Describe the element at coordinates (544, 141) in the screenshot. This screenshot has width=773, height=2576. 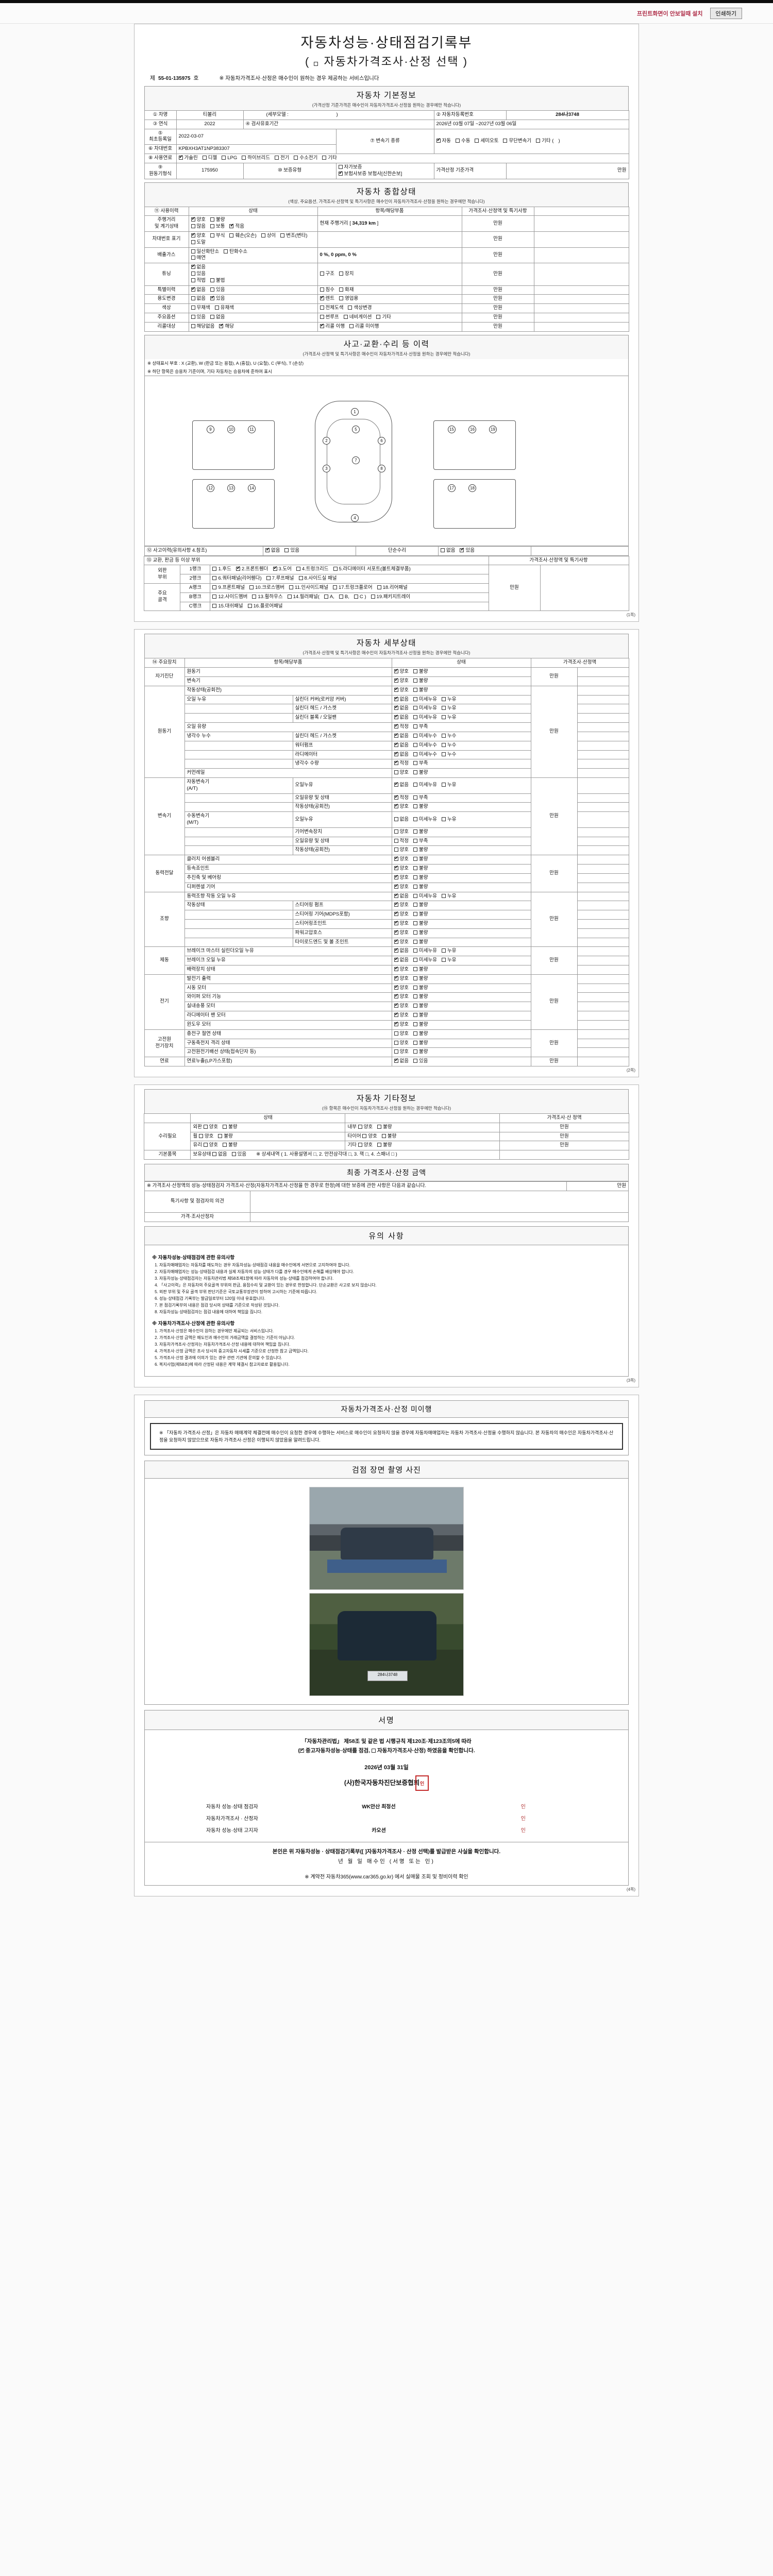
I see `transmission-option: 기타 (` at that location.